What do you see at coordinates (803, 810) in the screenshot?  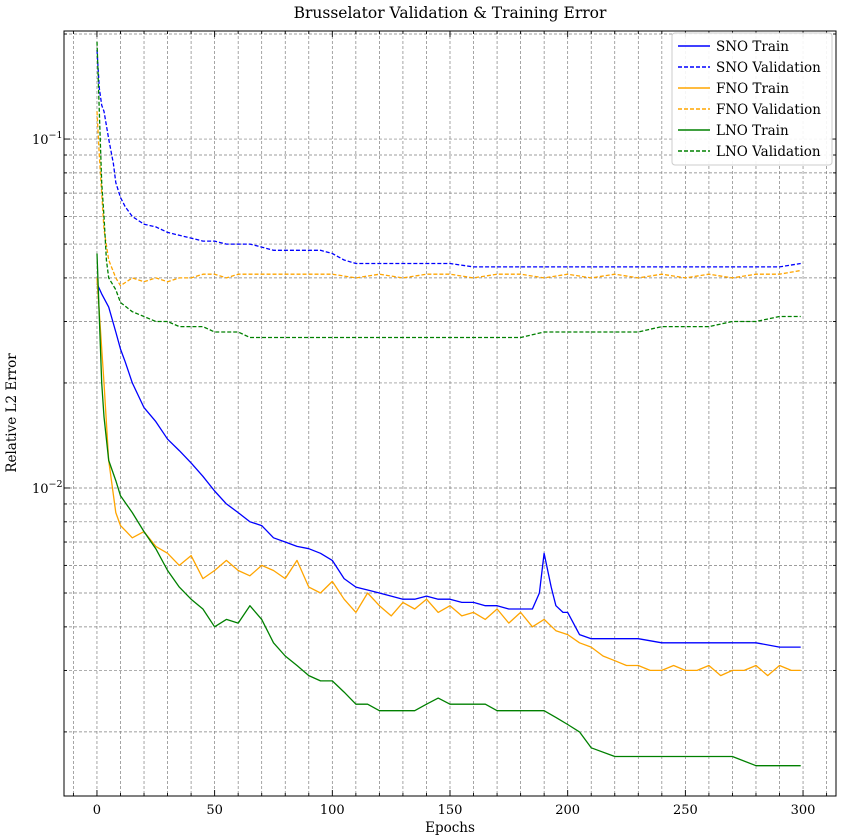 I see `x-tick-label: 300` at bounding box center [803, 810].